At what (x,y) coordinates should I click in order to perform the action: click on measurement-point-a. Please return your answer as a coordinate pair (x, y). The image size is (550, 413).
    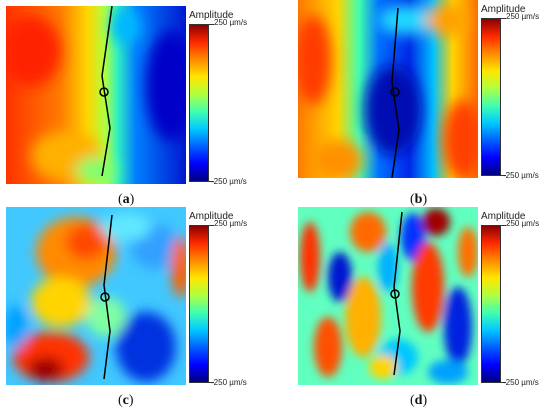
    Looking at the image, I should click on (104, 92).